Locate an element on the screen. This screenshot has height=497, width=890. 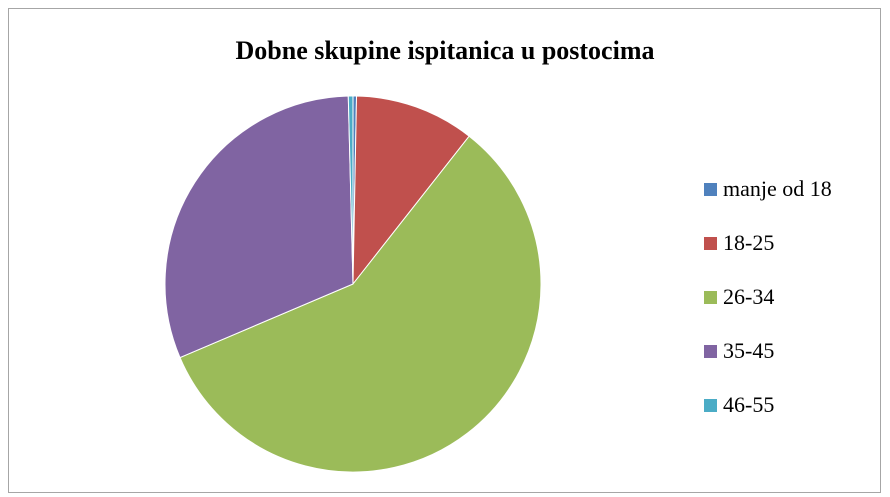
legend-item: 35-45 is located at coordinates (768, 351).